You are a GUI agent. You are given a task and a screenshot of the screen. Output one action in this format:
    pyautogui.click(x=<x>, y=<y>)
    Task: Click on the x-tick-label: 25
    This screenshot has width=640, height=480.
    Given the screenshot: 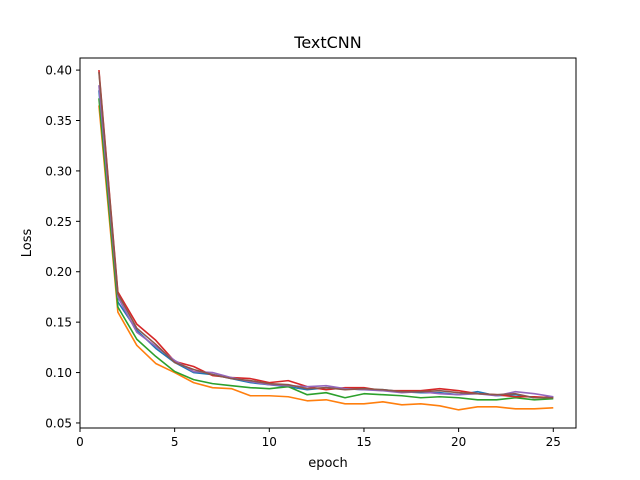 What is the action you would take?
    pyautogui.click(x=553, y=442)
    